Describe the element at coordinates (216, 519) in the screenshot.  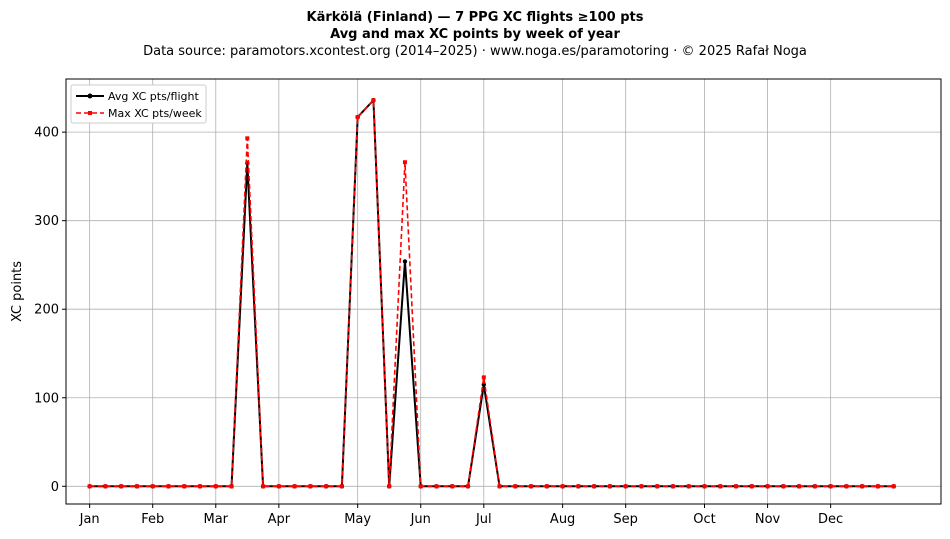
I see `x-tick-label: Mar` at that location.